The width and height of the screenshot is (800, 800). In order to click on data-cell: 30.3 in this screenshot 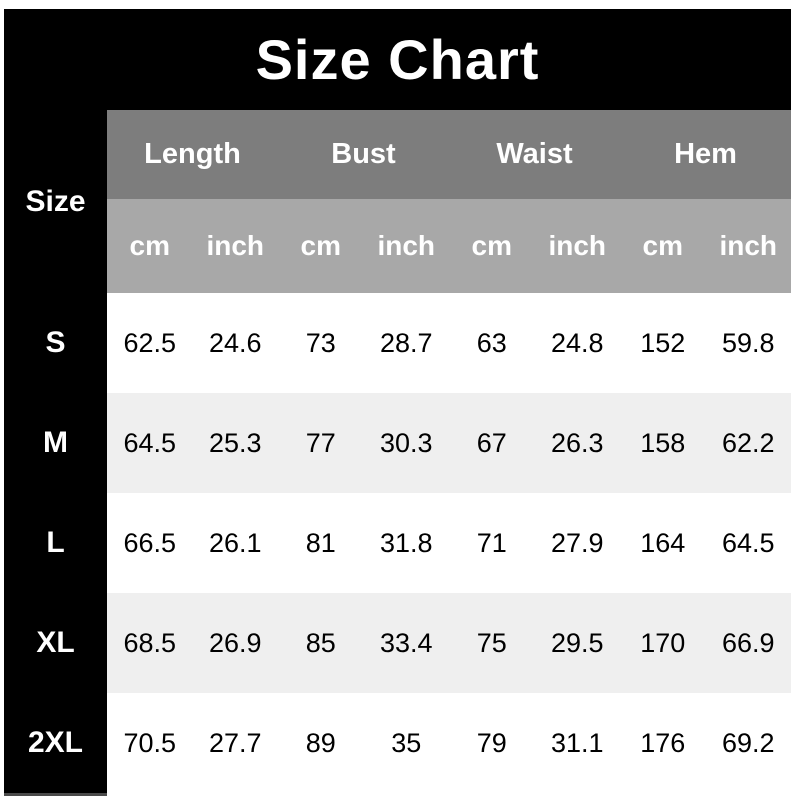, I will do `click(406, 442)`.